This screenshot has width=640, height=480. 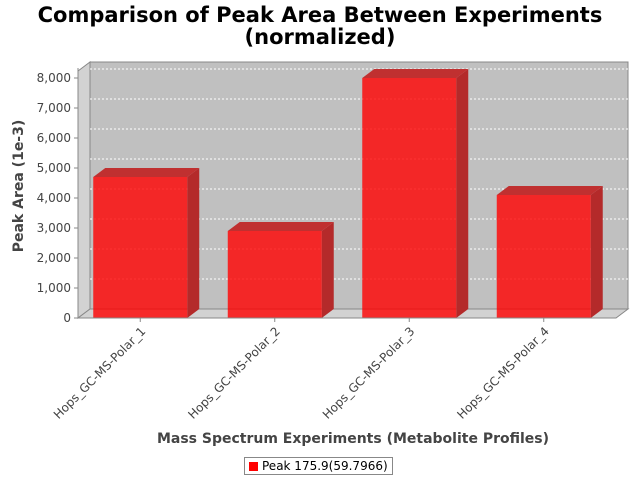 What do you see at coordinates (54, 108) in the screenshot?
I see `y-tick-label: 7,000` at bounding box center [54, 108].